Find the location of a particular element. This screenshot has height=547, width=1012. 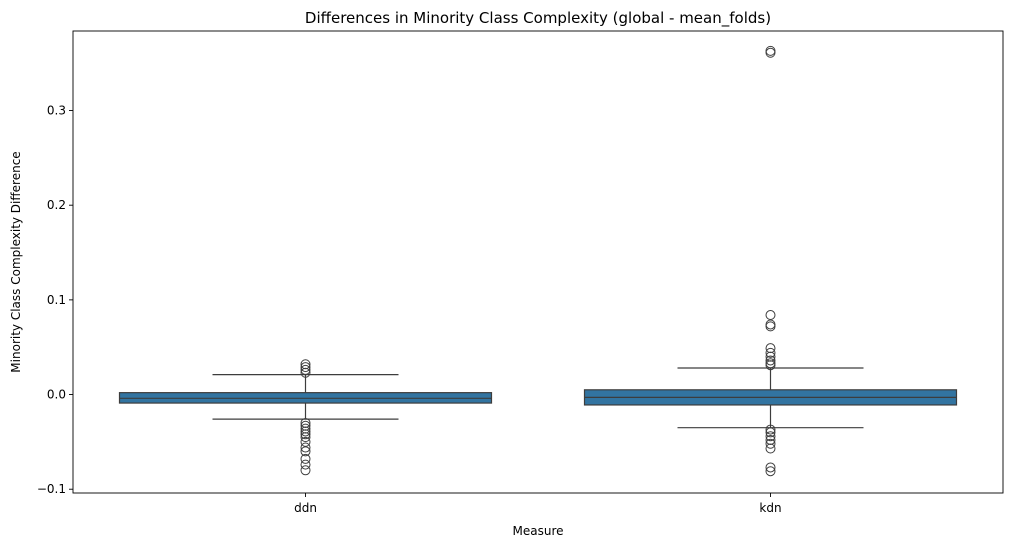

x-axis: ddn kdn is located at coordinates (538, 504).